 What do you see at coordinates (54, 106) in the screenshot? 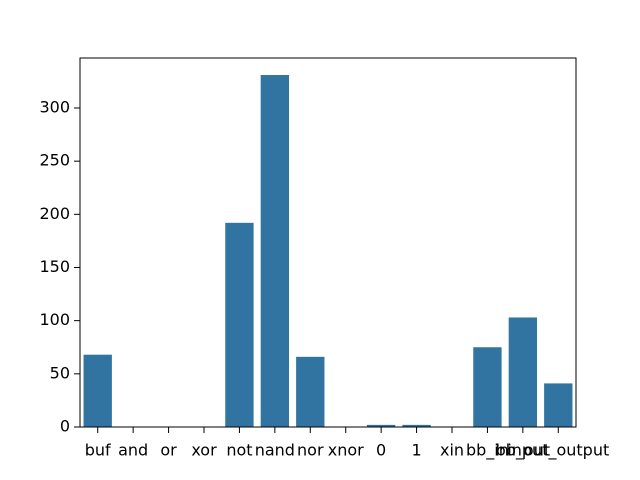
I see `y-tick-label: 300` at bounding box center [54, 106].